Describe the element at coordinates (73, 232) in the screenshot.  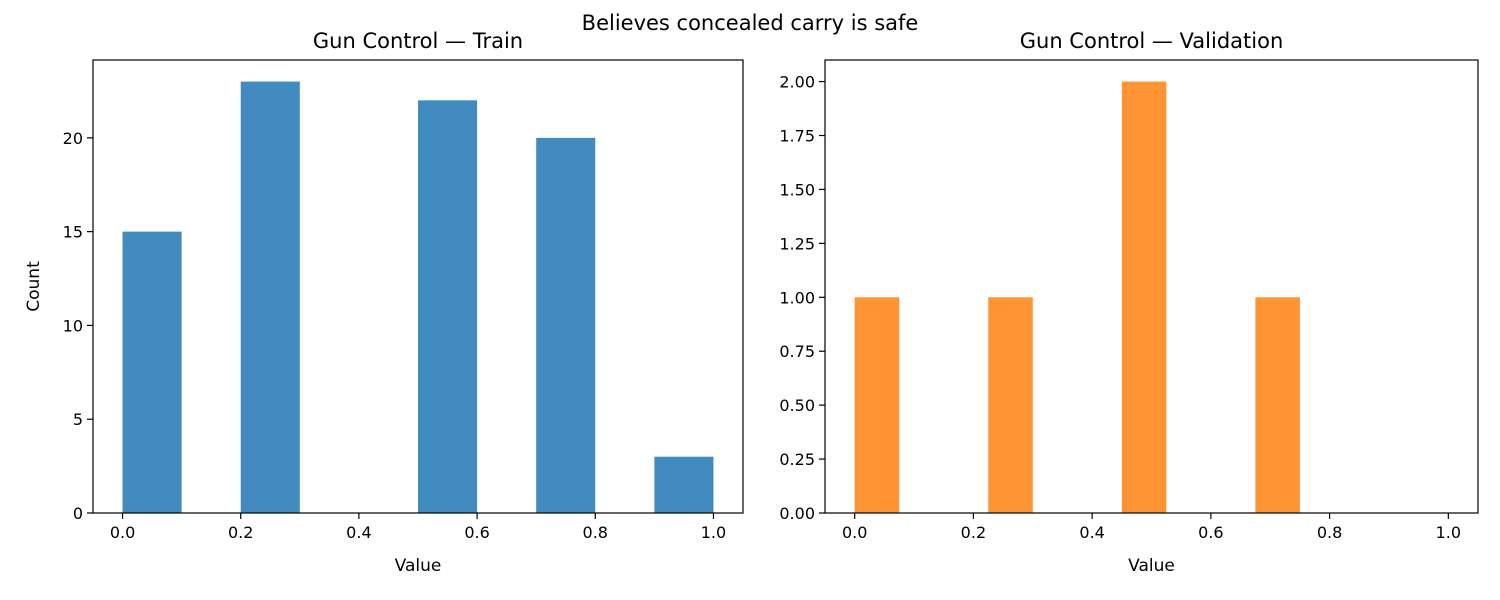
I see `train-y-tick-label-3: 15` at that location.